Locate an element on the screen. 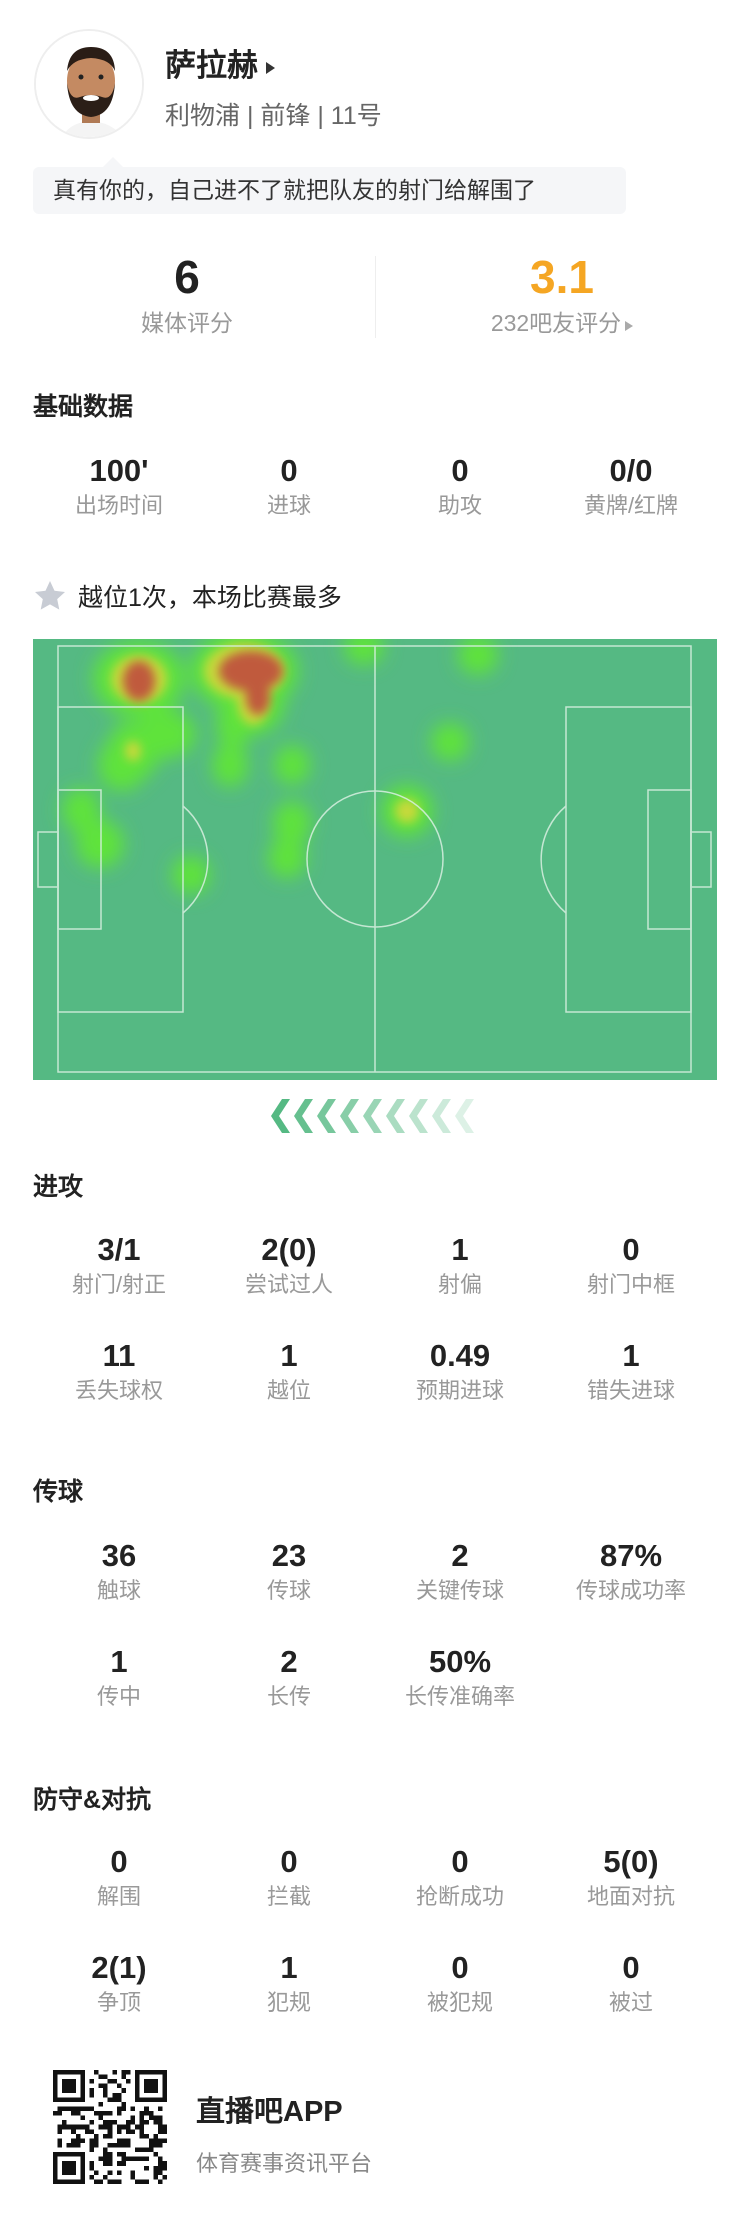  stat-passing: 23 传球 is located at coordinates (289, 1571).